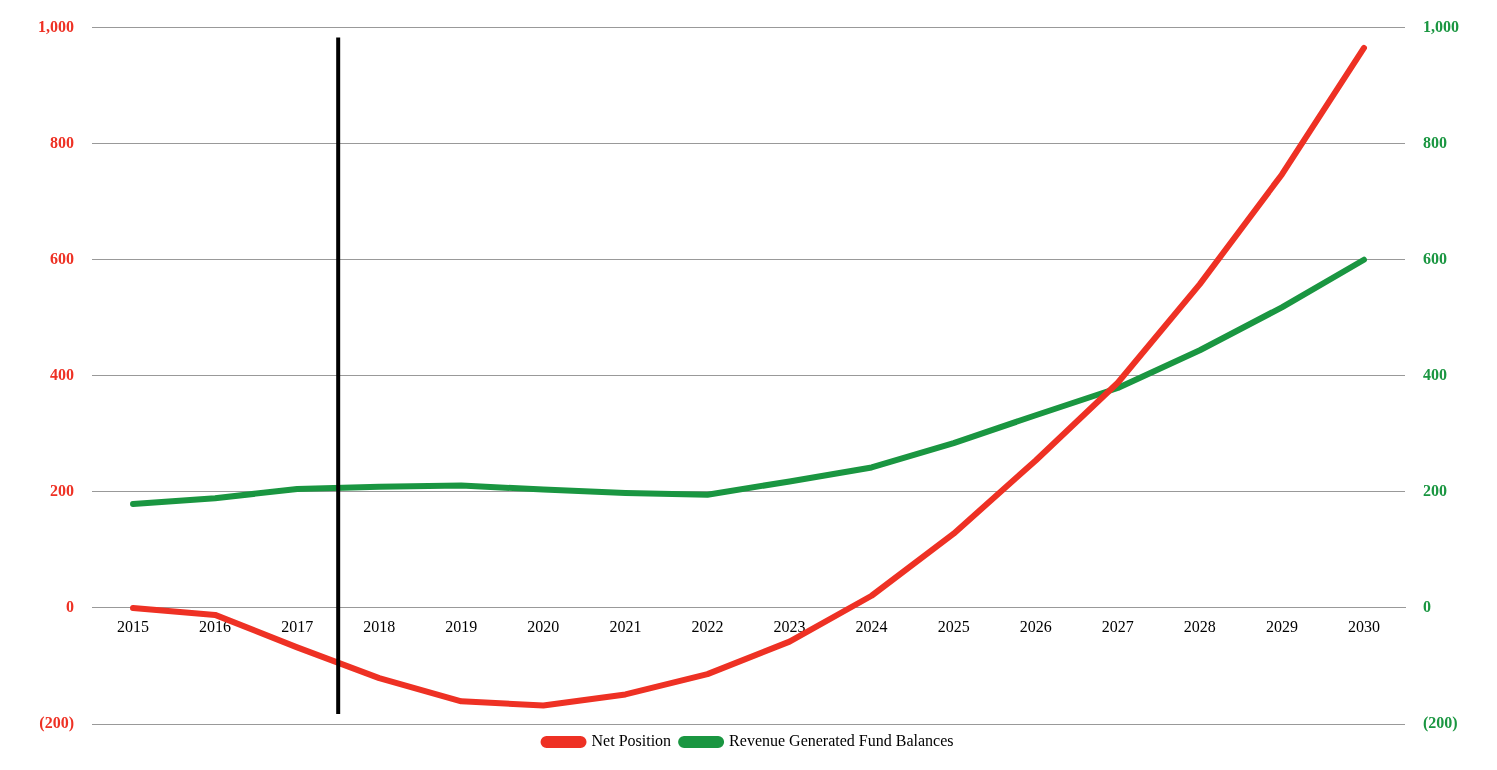  What do you see at coordinates (789, 626) in the screenshot?
I see `x-tick-label: 2023` at bounding box center [789, 626].